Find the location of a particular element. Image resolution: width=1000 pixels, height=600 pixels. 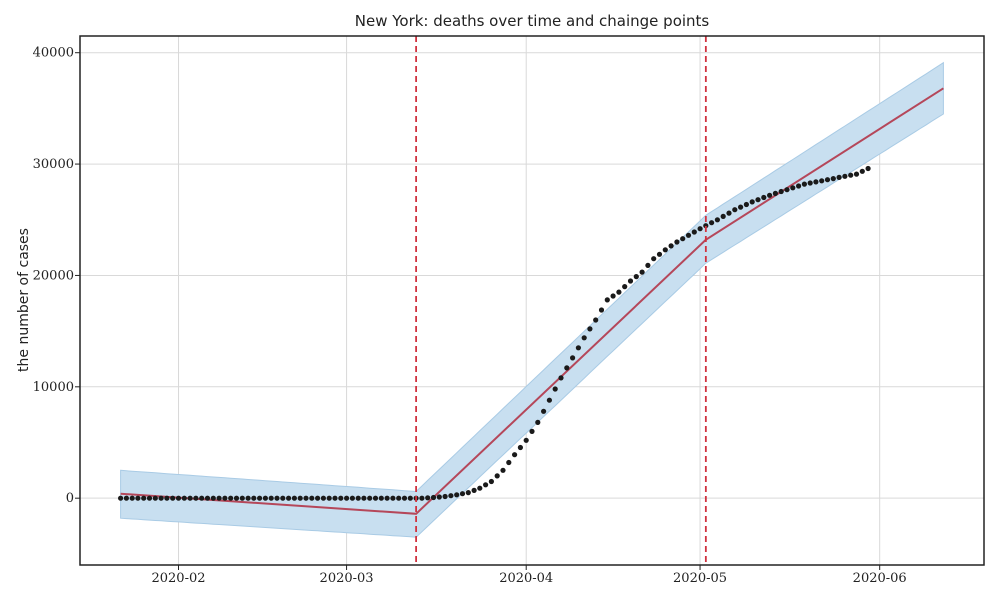

y-tick-label: 30000 is located at coordinates (53, 164).